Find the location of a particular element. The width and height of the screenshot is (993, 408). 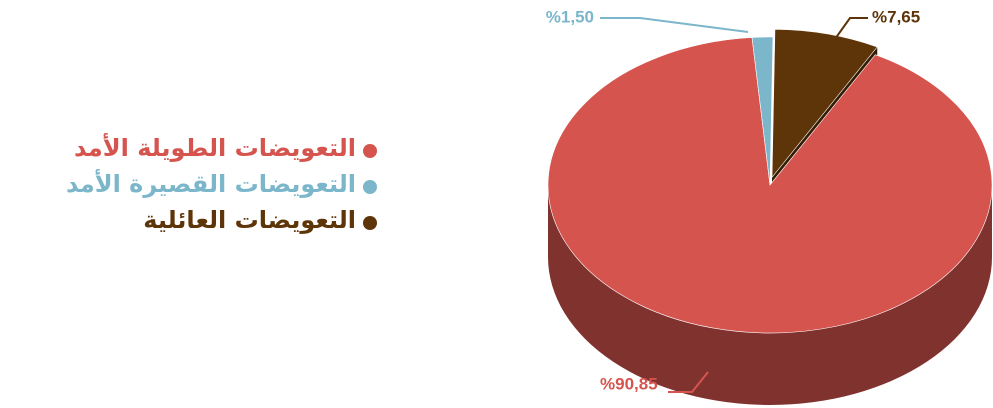

data-label: %7,65 is located at coordinates (896, 16).